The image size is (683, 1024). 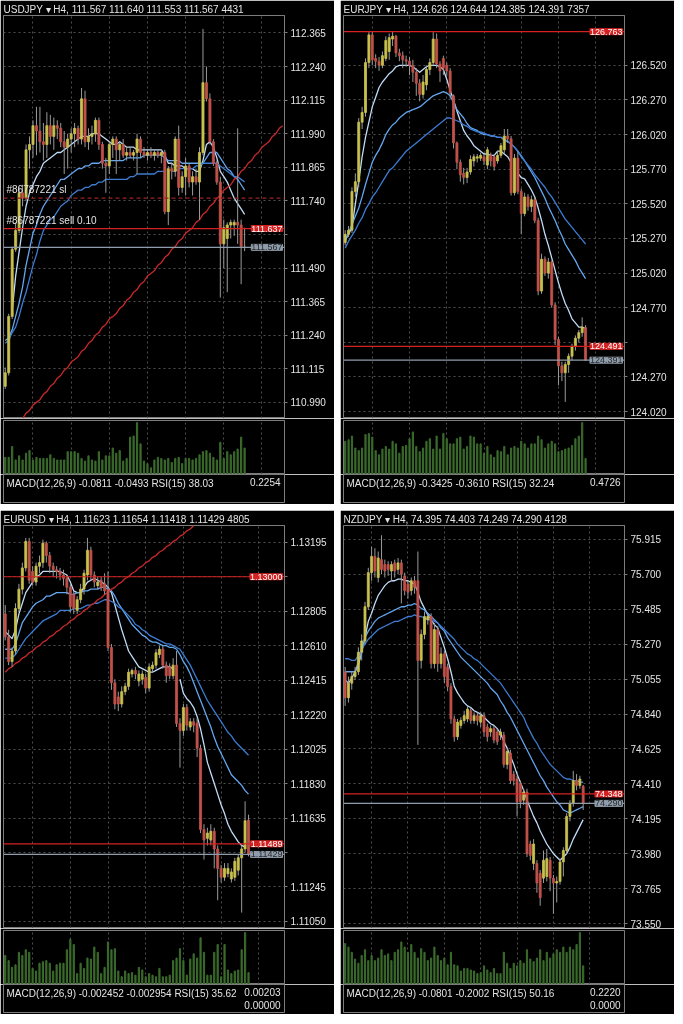 I want to click on y-tick-label: 126.020, so click(x=649, y=135).